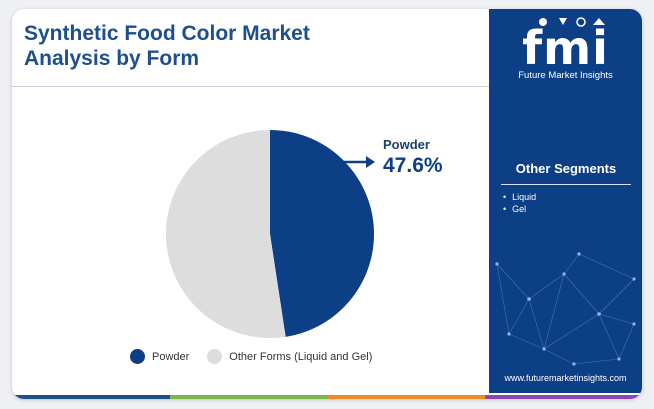 This screenshot has height=409, width=654. What do you see at coordinates (566, 168) in the screenshot?
I see `other-segments-title: Other Segments` at bounding box center [566, 168].